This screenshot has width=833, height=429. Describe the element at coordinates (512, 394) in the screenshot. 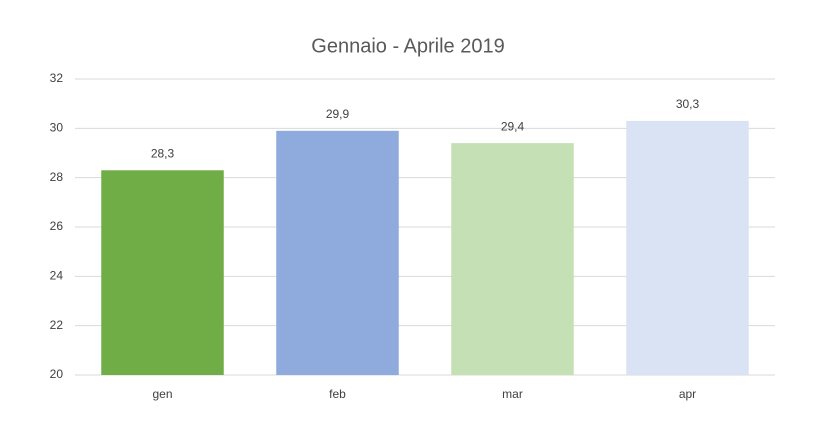

I see `x-tick-label: mar` at that location.